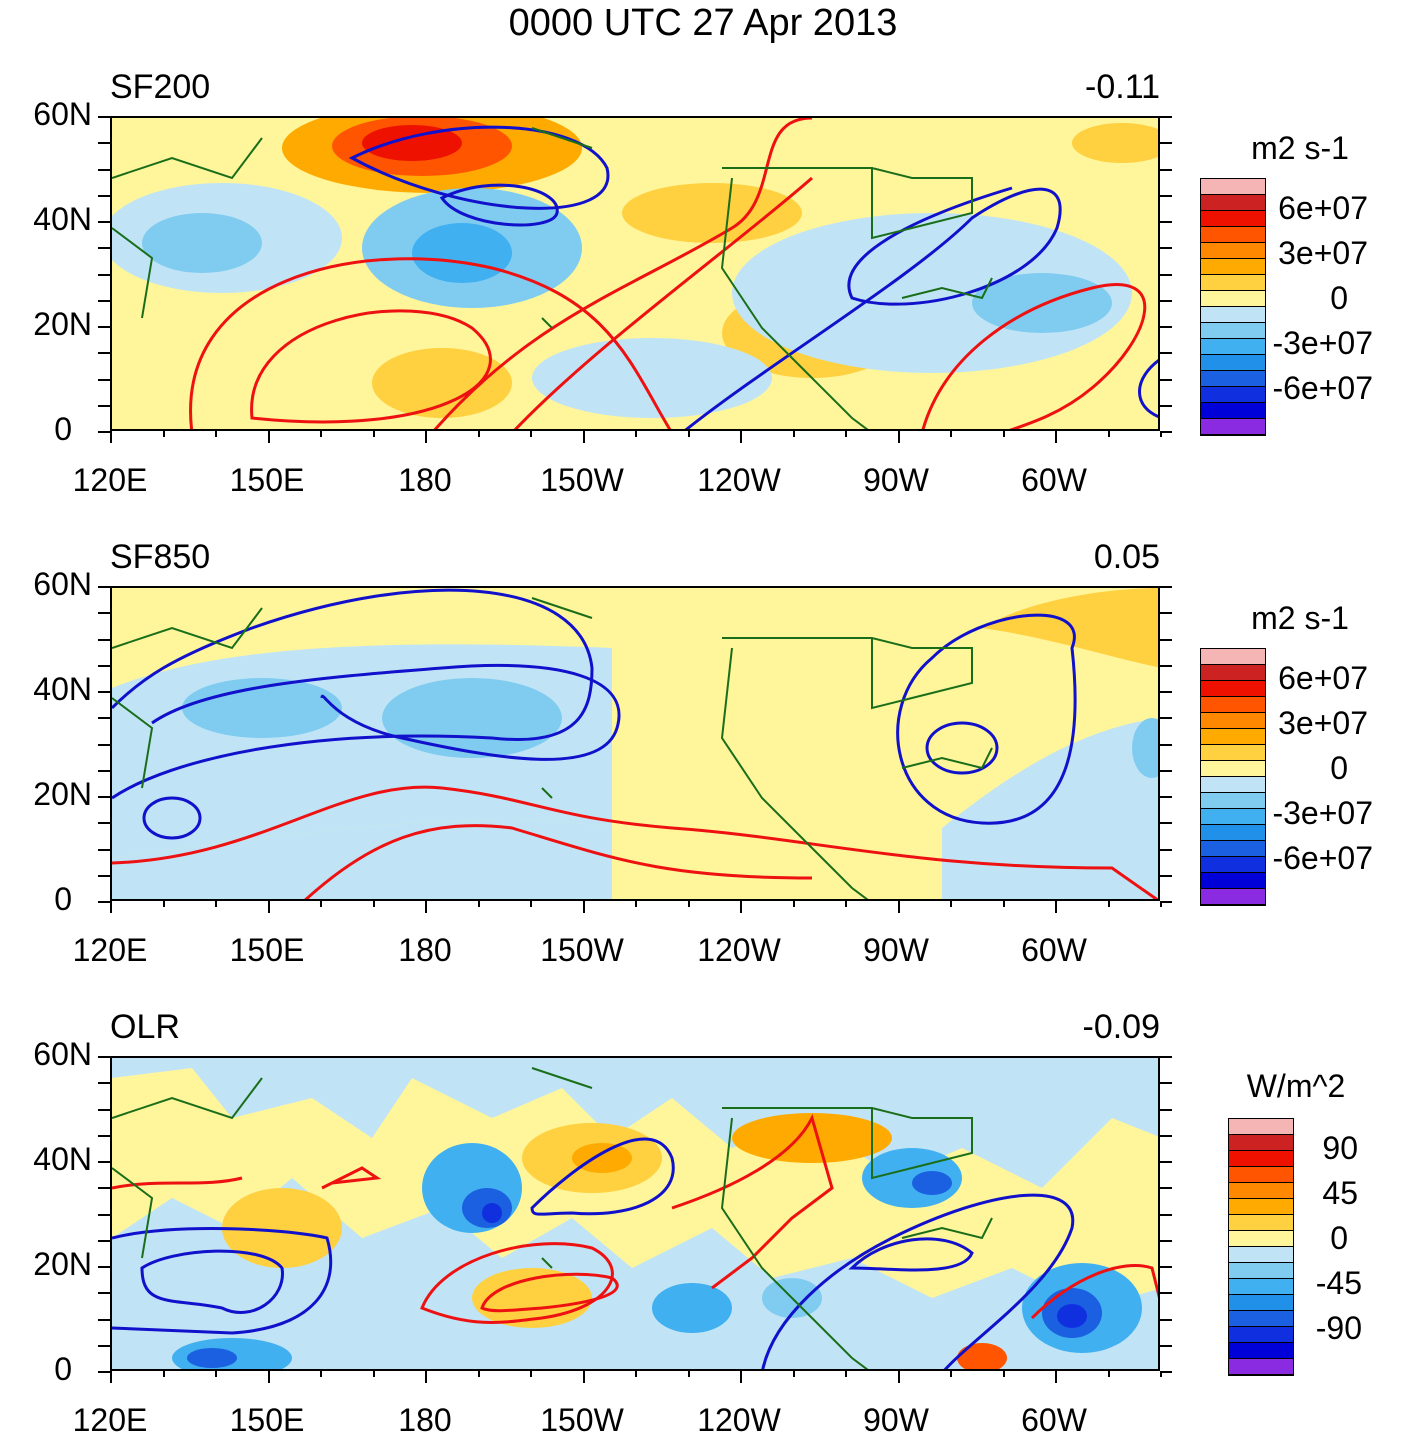  Describe the element at coordinates (1339, 768) in the screenshot. I see `colorbar-label: 0` at that location.